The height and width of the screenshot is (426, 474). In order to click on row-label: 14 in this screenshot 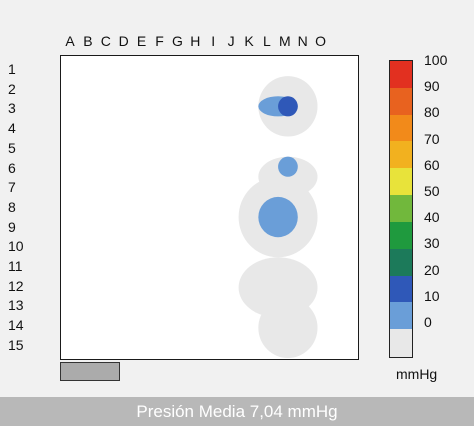, I will do `click(16, 325)`.